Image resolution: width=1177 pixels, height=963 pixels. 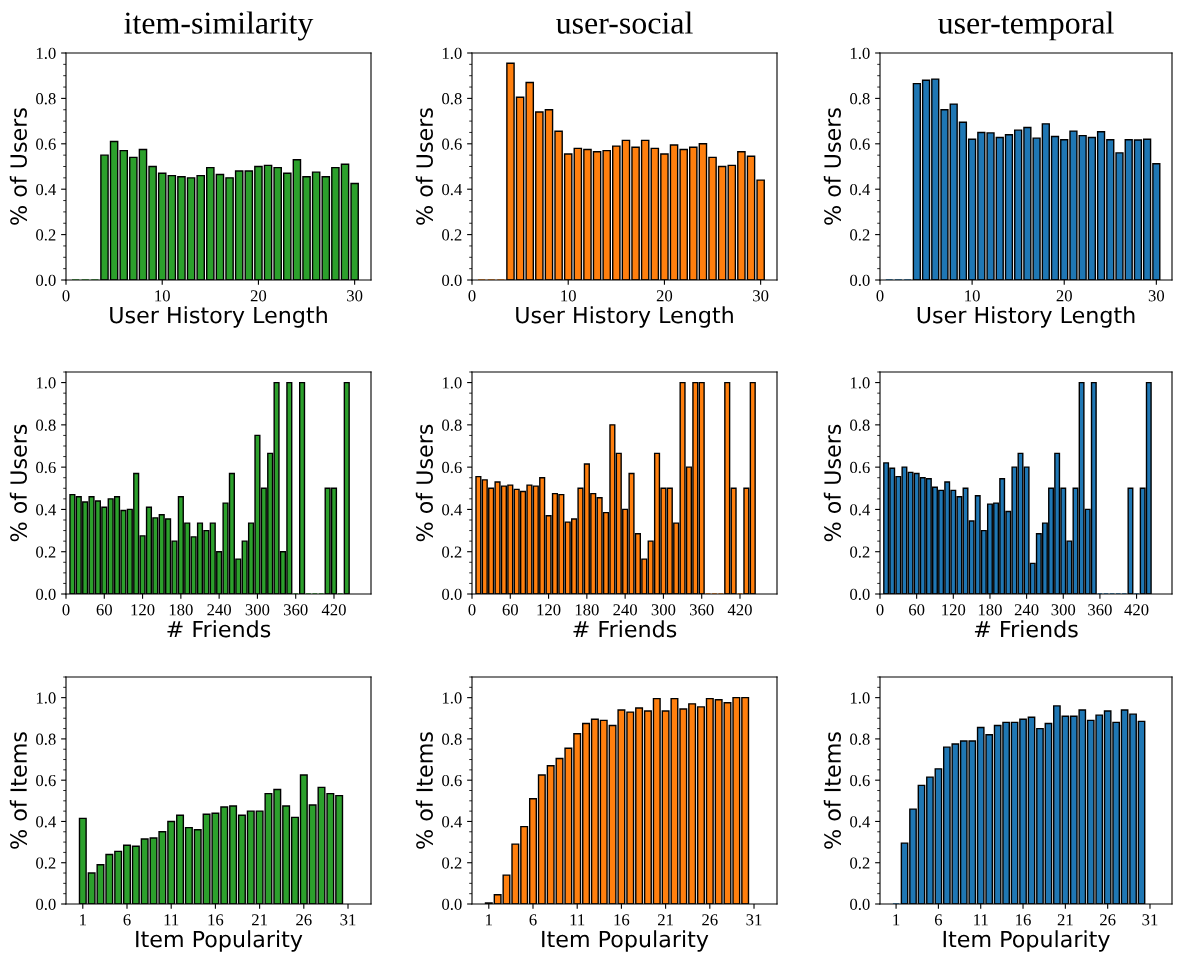 What do you see at coordinates (258, 296) in the screenshot?
I see `x-tick-label: 20` at bounding box center [258, 296].